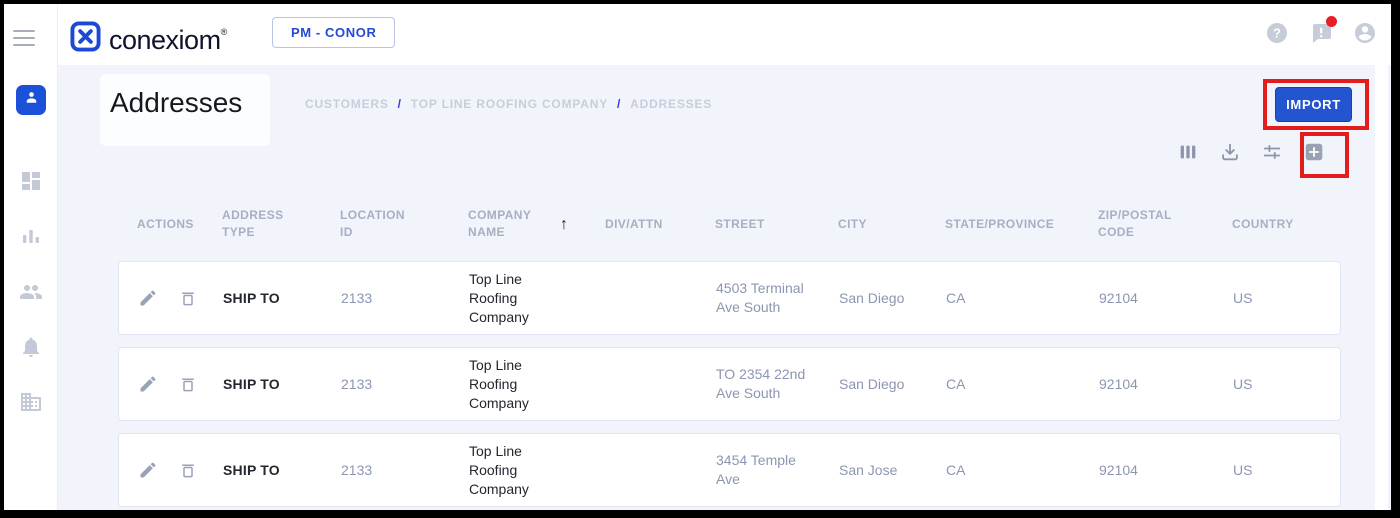 The image size is (1400, 518). I want to click on header-div-attn: DIV/ATTN, so click(634, 223).